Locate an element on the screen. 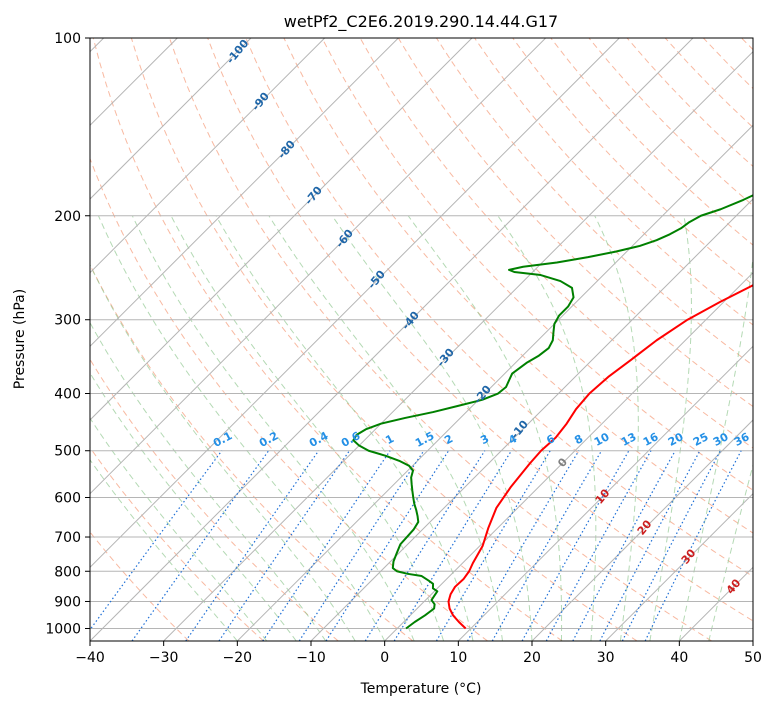 The image size is (775, 708). x-tick-label: 10 is located at coordinates (458, 658).